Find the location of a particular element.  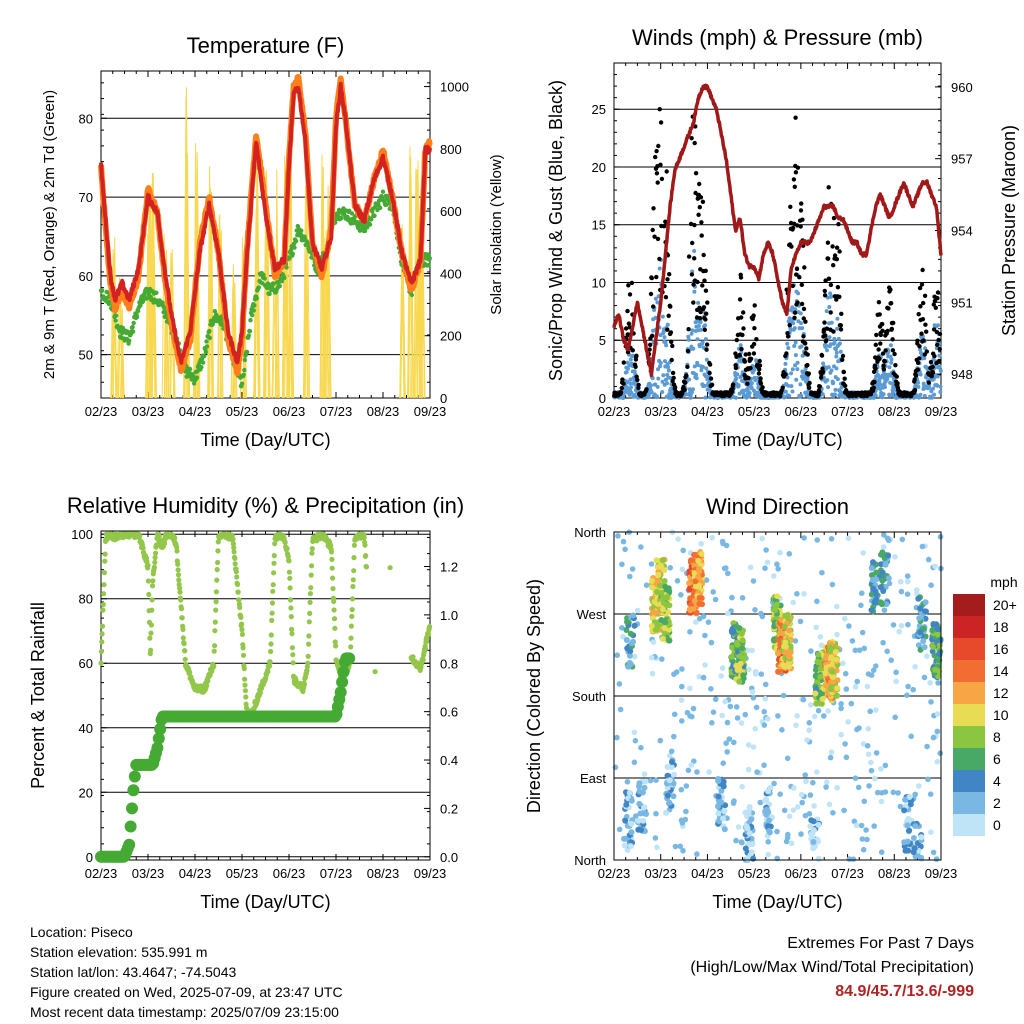

solar-spike is located at coordinates (266, 285).